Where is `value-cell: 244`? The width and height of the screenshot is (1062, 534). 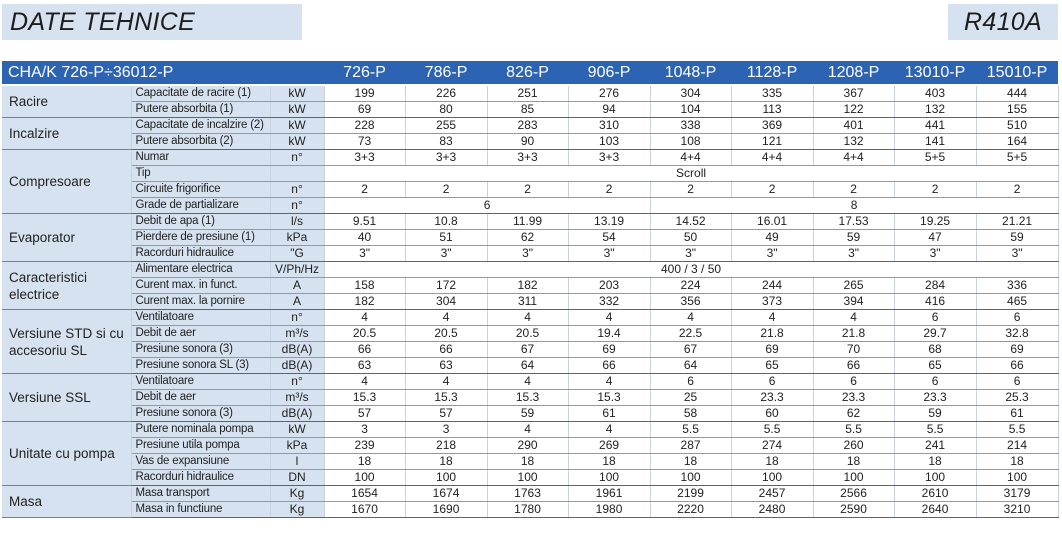
value-cell: 244 is located at coordinates (772, 285).